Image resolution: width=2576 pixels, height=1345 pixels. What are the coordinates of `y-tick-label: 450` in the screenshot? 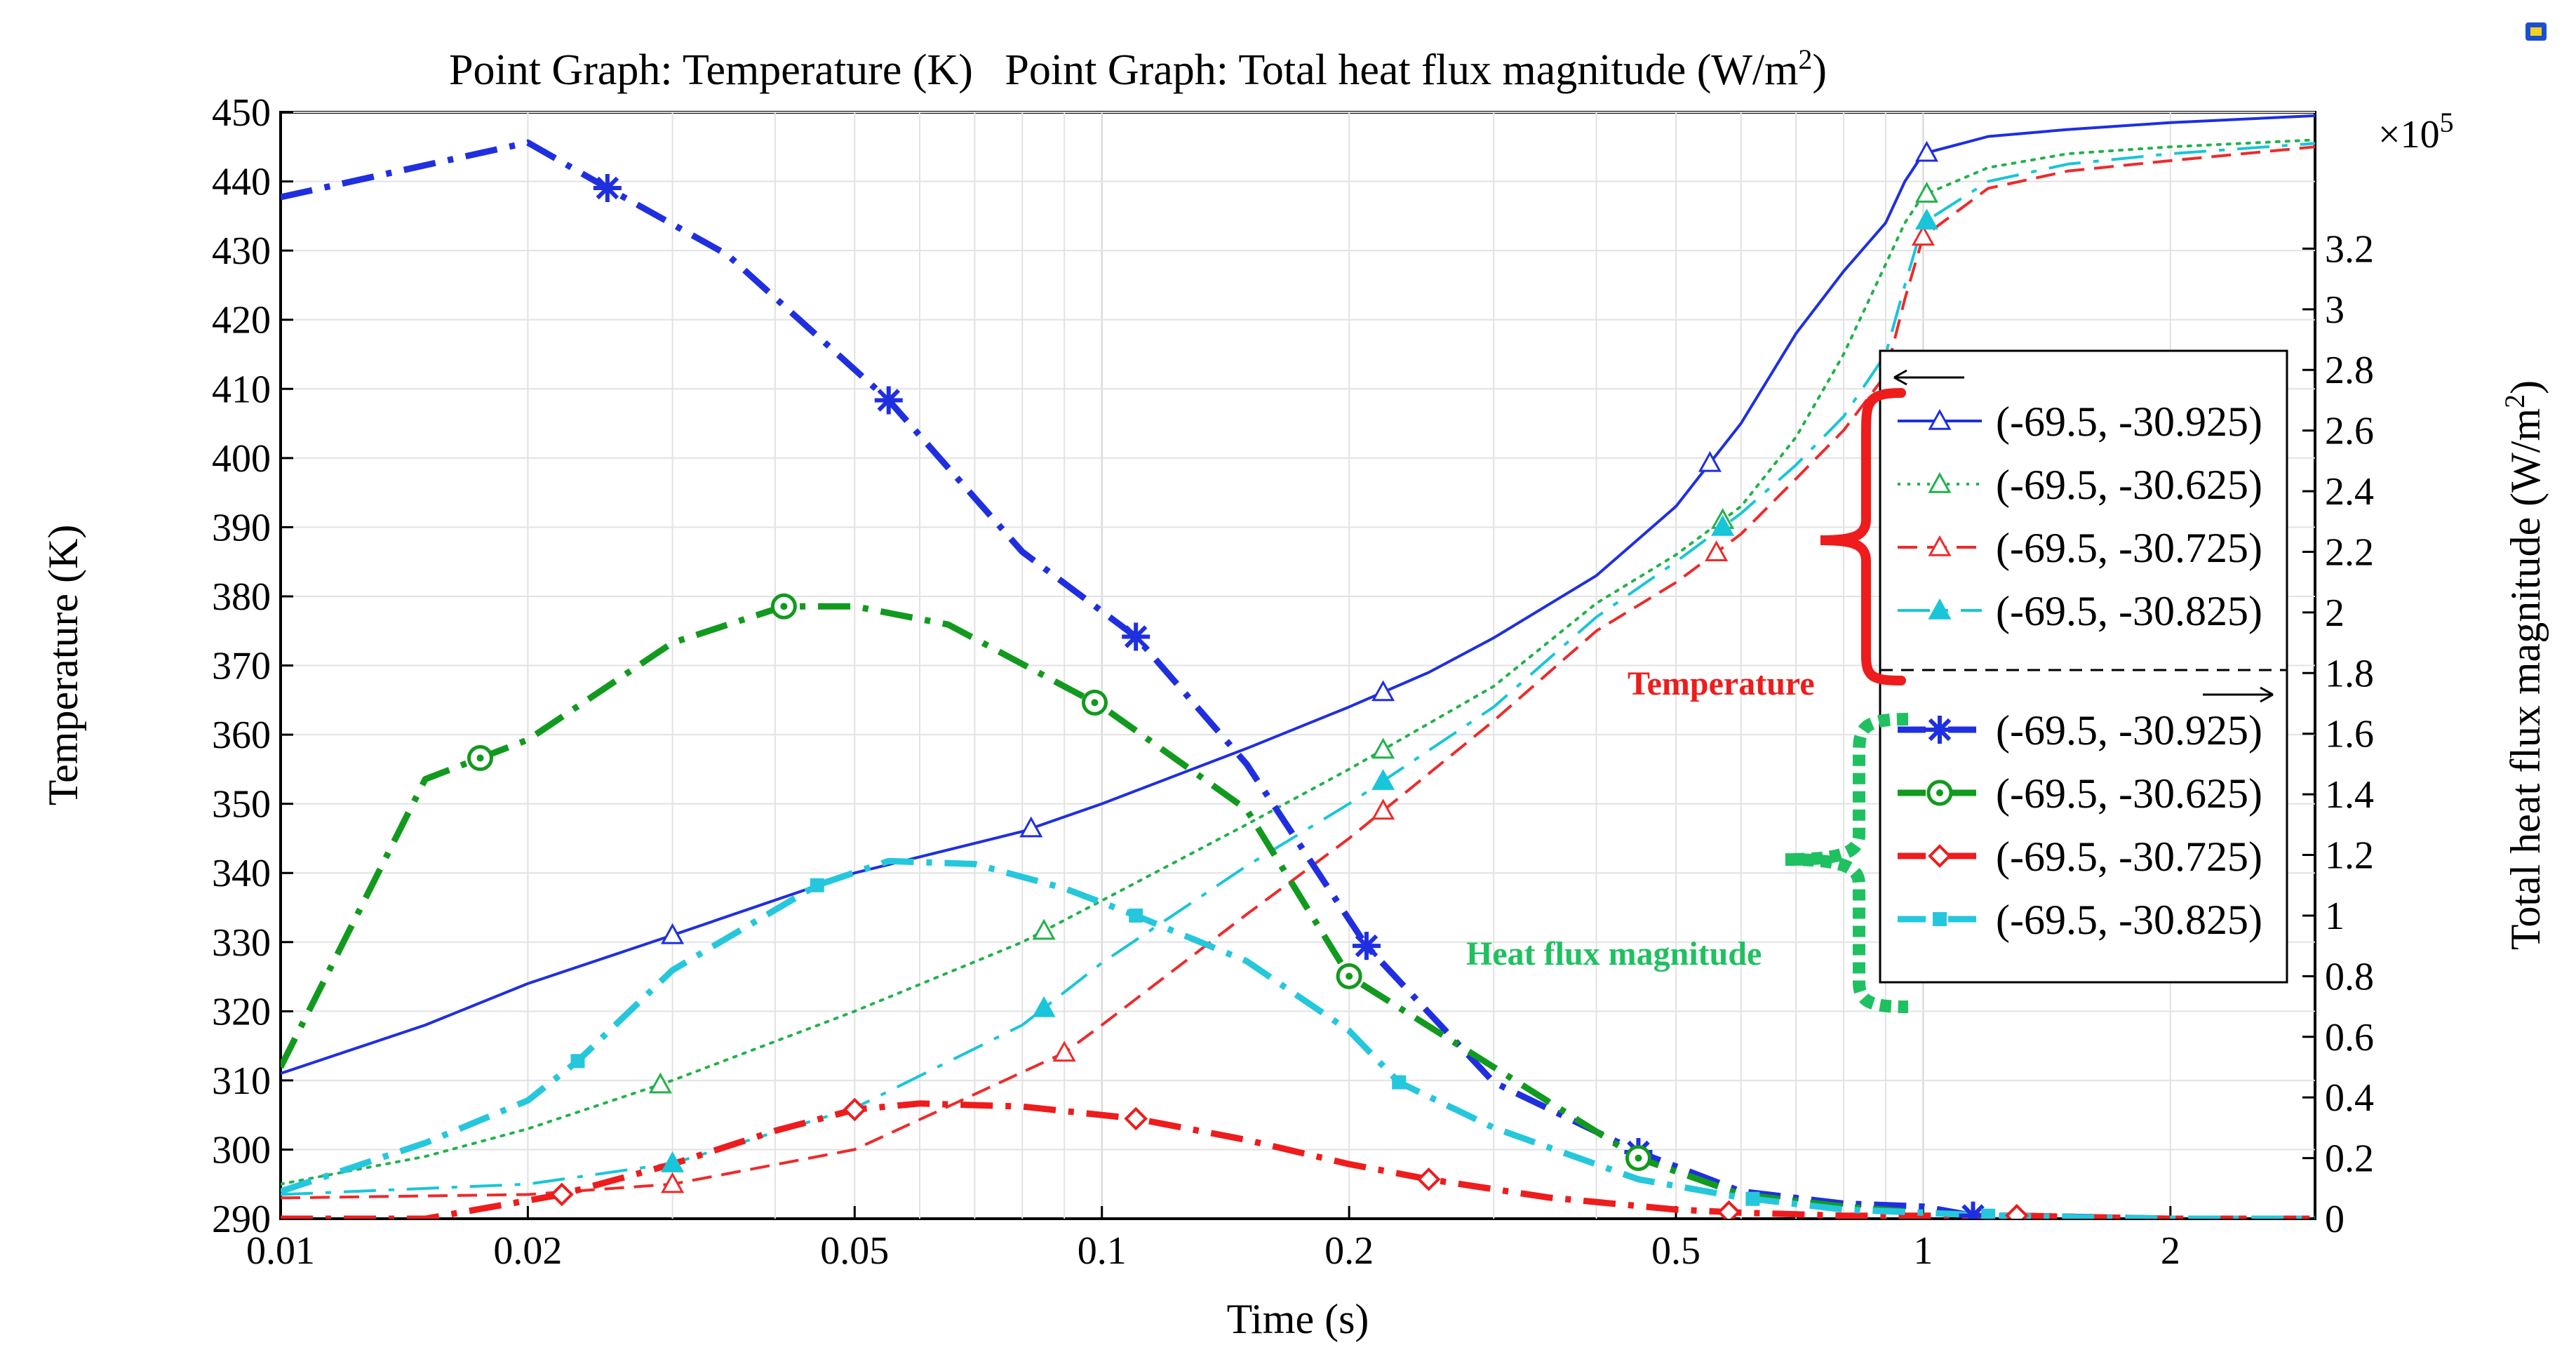 It's located at (241, 113).